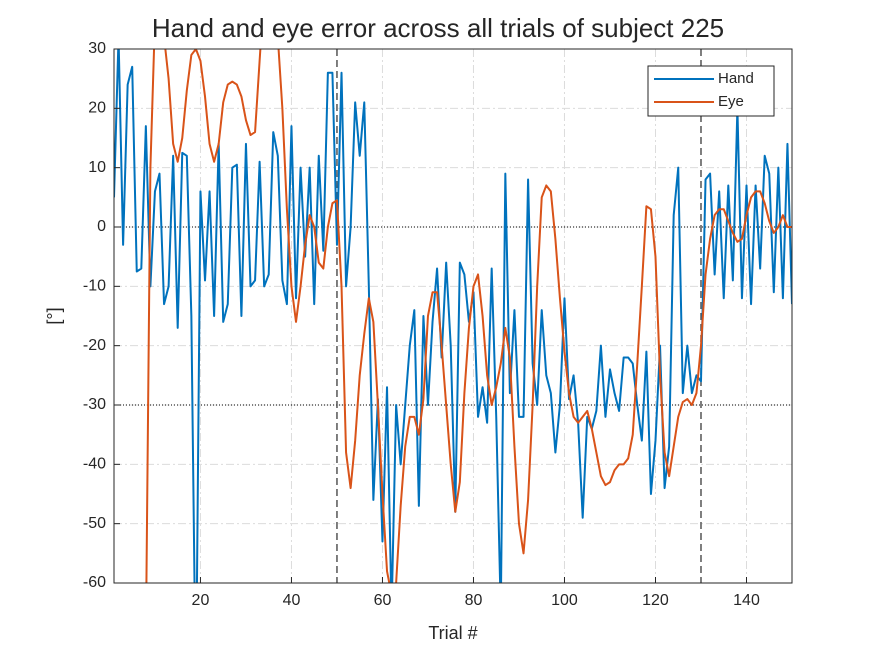 The height and width of the screenshot is (656, 875). I want to click on y-tick-label: -30, so click(94, 404).